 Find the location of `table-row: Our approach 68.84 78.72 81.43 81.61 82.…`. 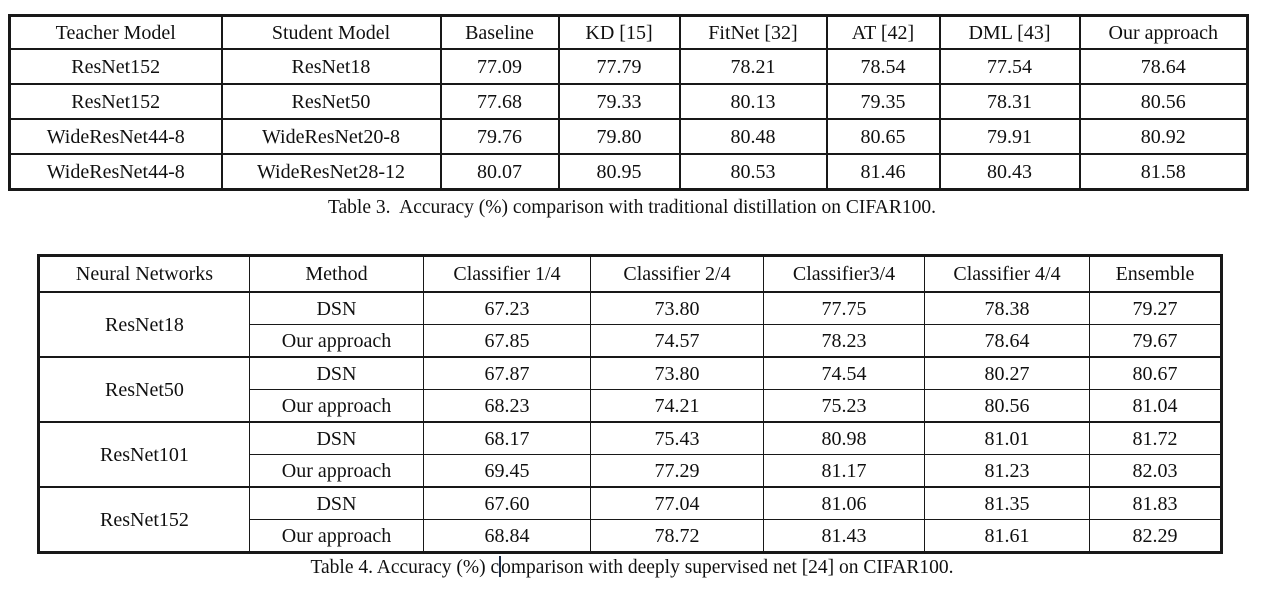

table-row: Our approach 68.84 78.72 81.43 81.61 82.… is located at coordinates (630, 536).